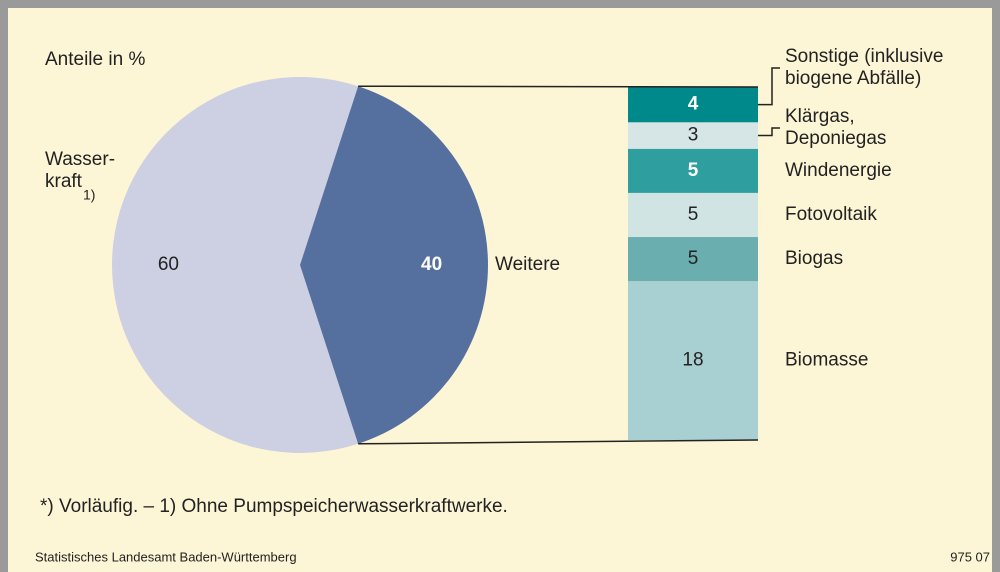 This screenshot has width=1000, height=572. I want to click on pie-value: 60, so click(168, 264).